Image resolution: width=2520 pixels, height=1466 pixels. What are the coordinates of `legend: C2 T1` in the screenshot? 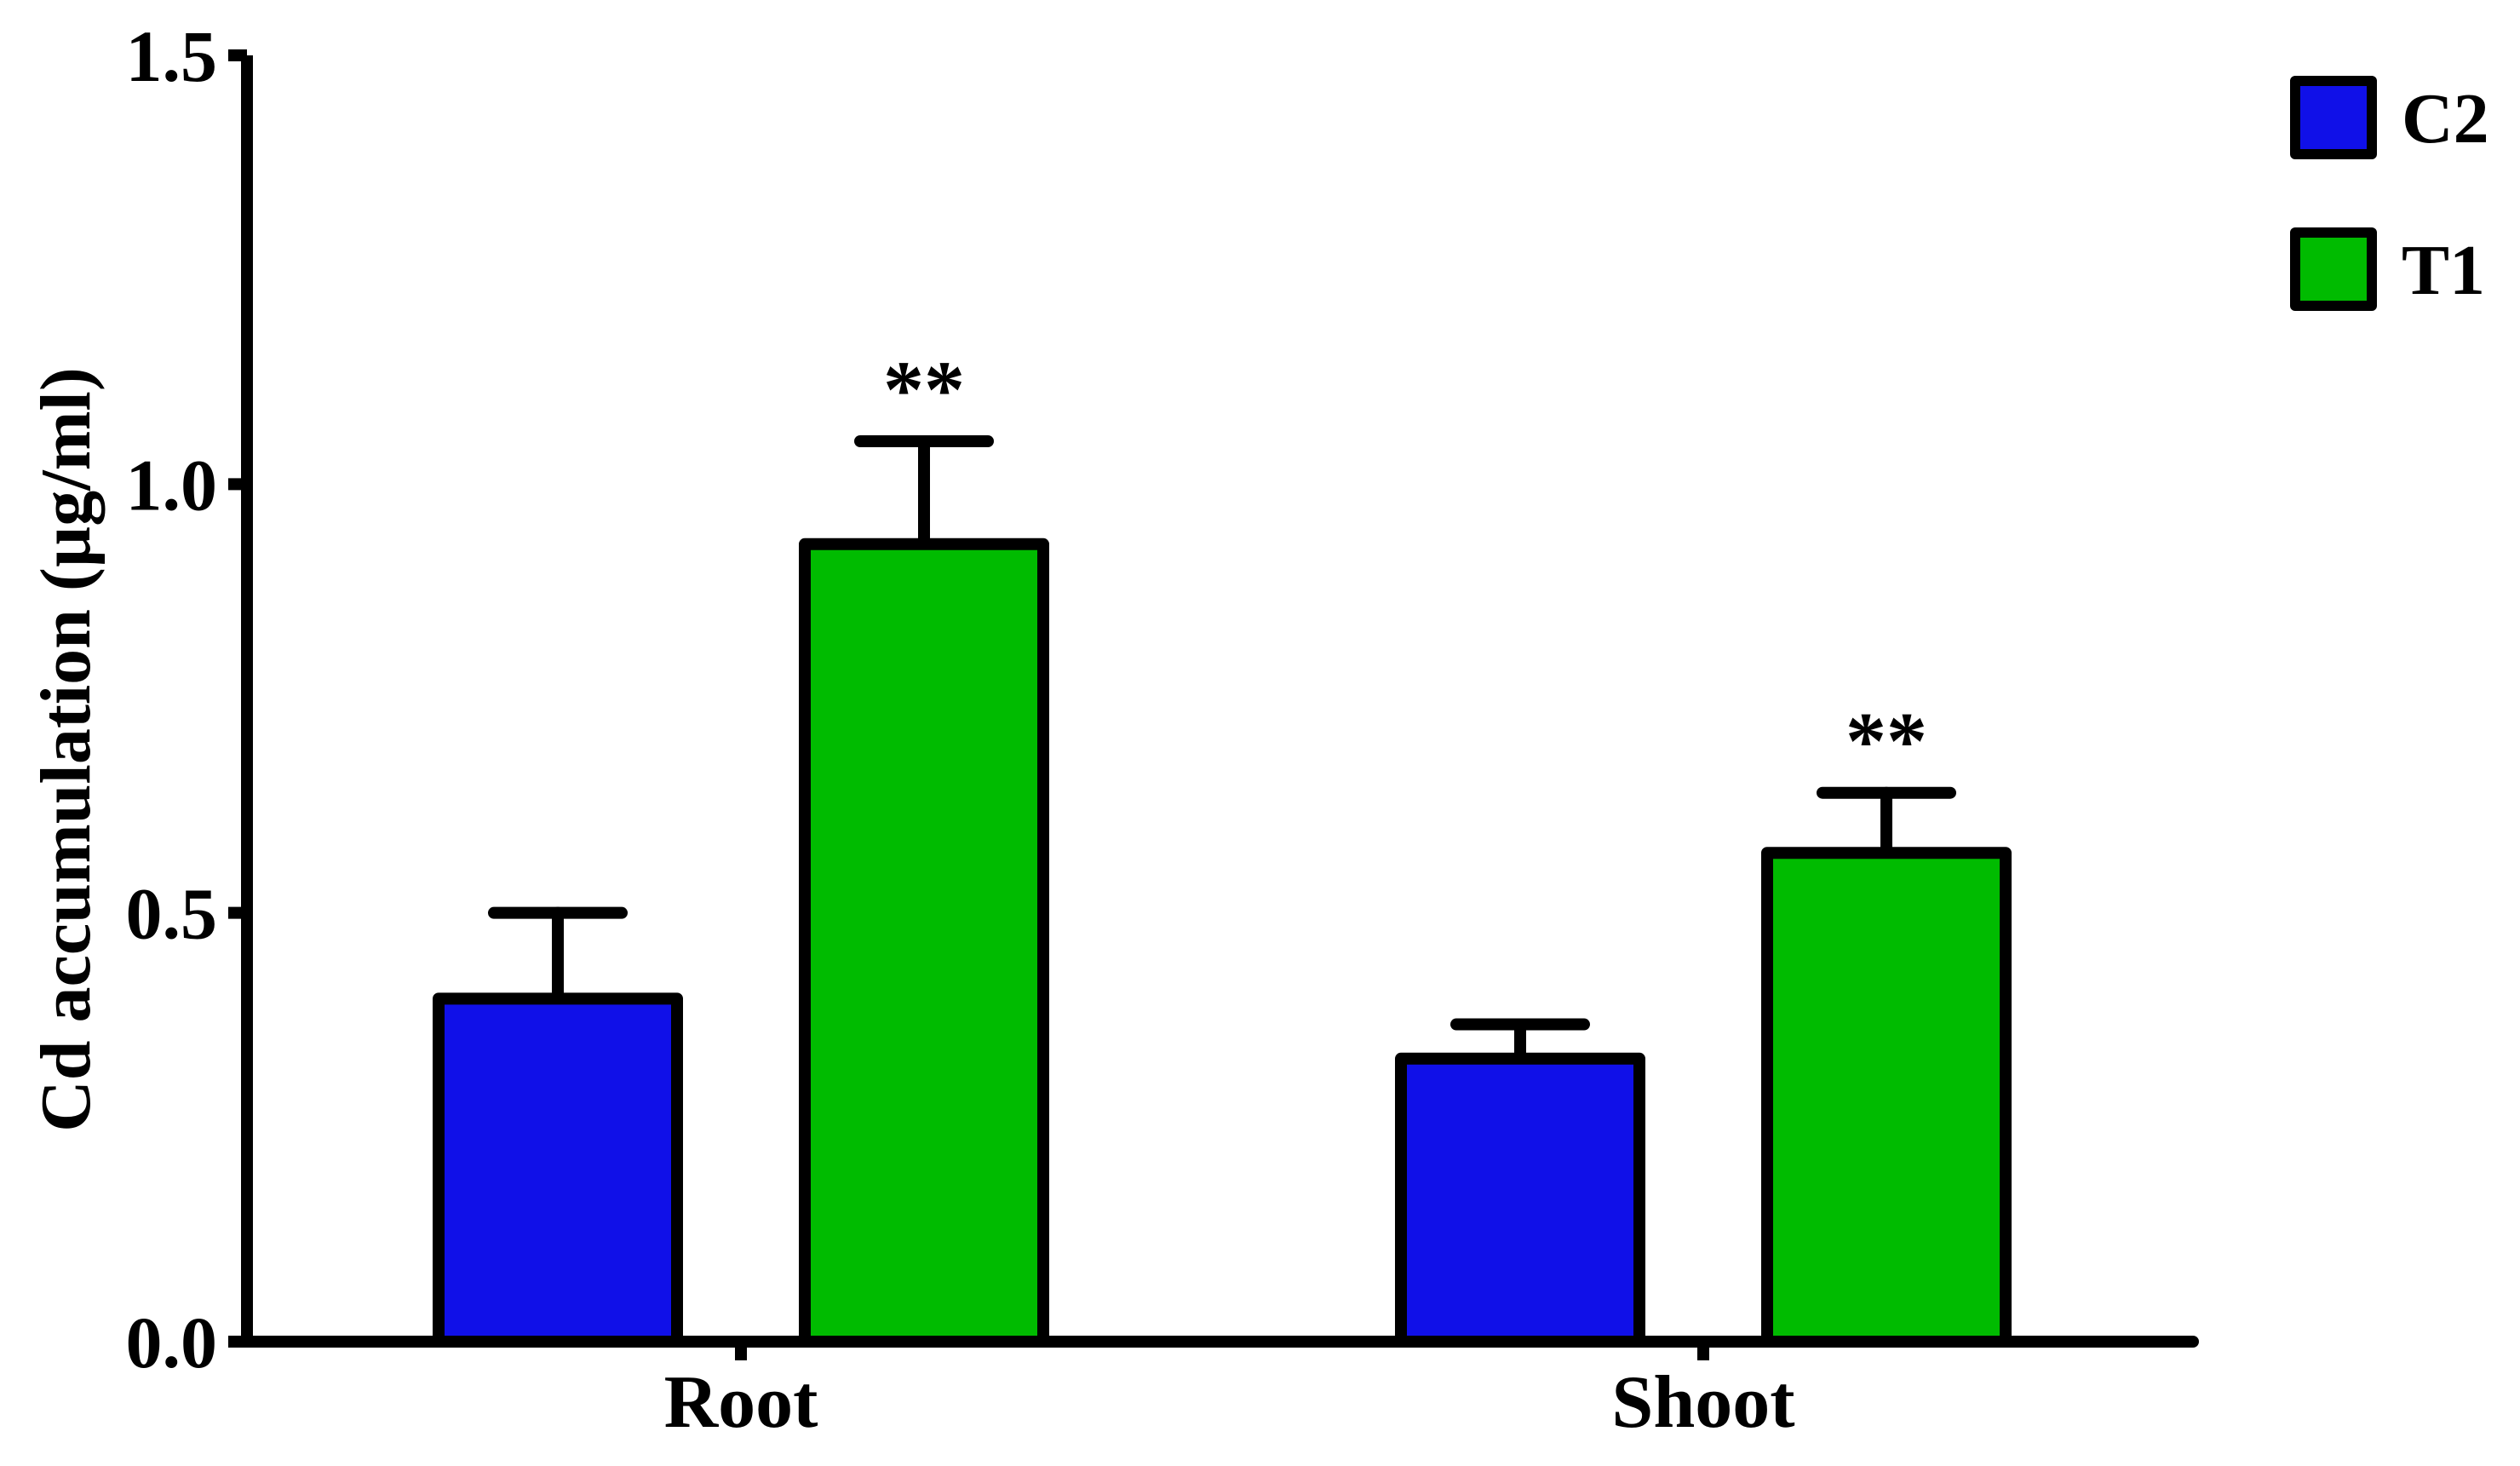 It's located at (2390, 193).